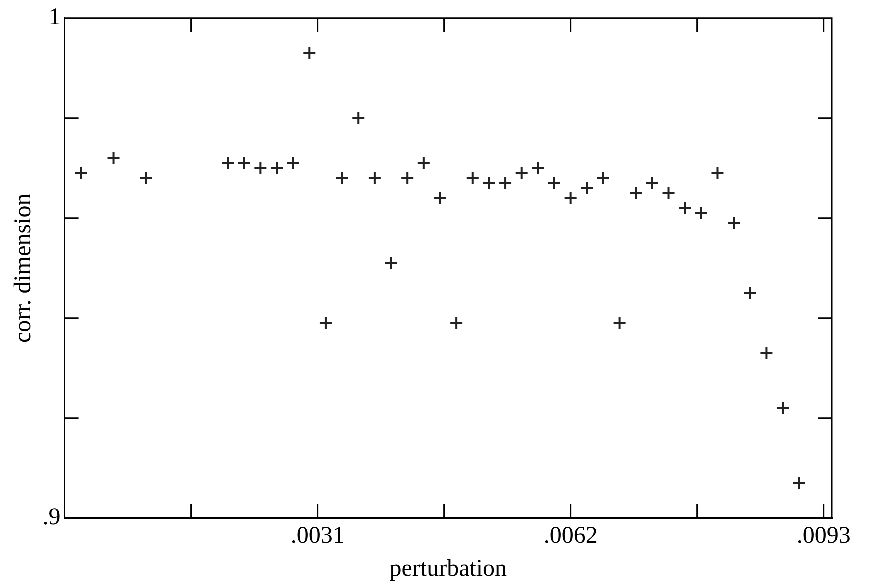 The width and height of the screenshot is (872, 588). What do you see at coordinates (51, 517) in the screenshot?
I see `y-tick-label: .9` at bounding box center [51, 517].